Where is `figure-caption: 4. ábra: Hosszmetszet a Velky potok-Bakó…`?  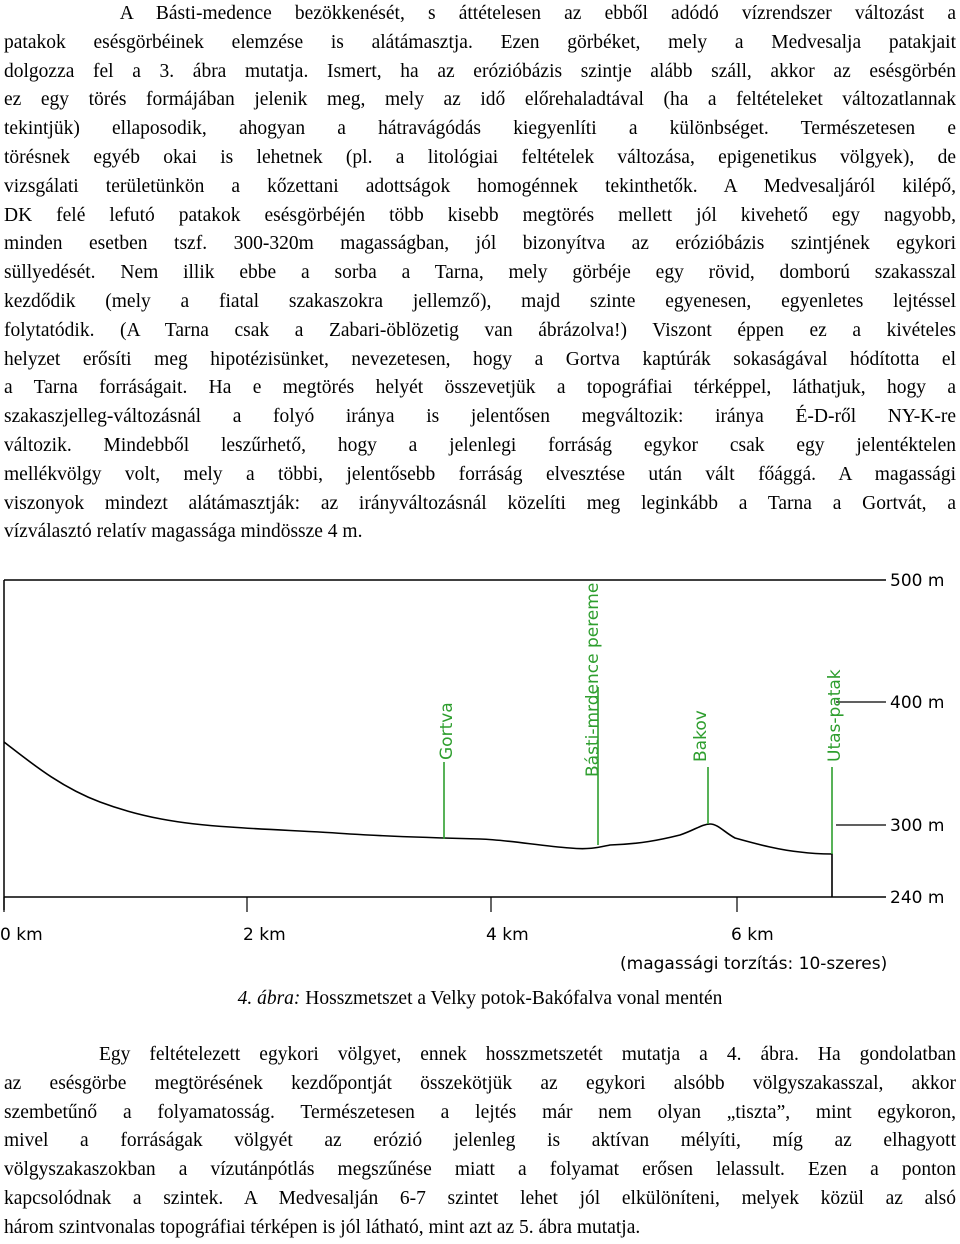 figure-caption: 4. ábra: Hosszmetszet a Velky potok-Bakó… is located at coordinates (480, 999).